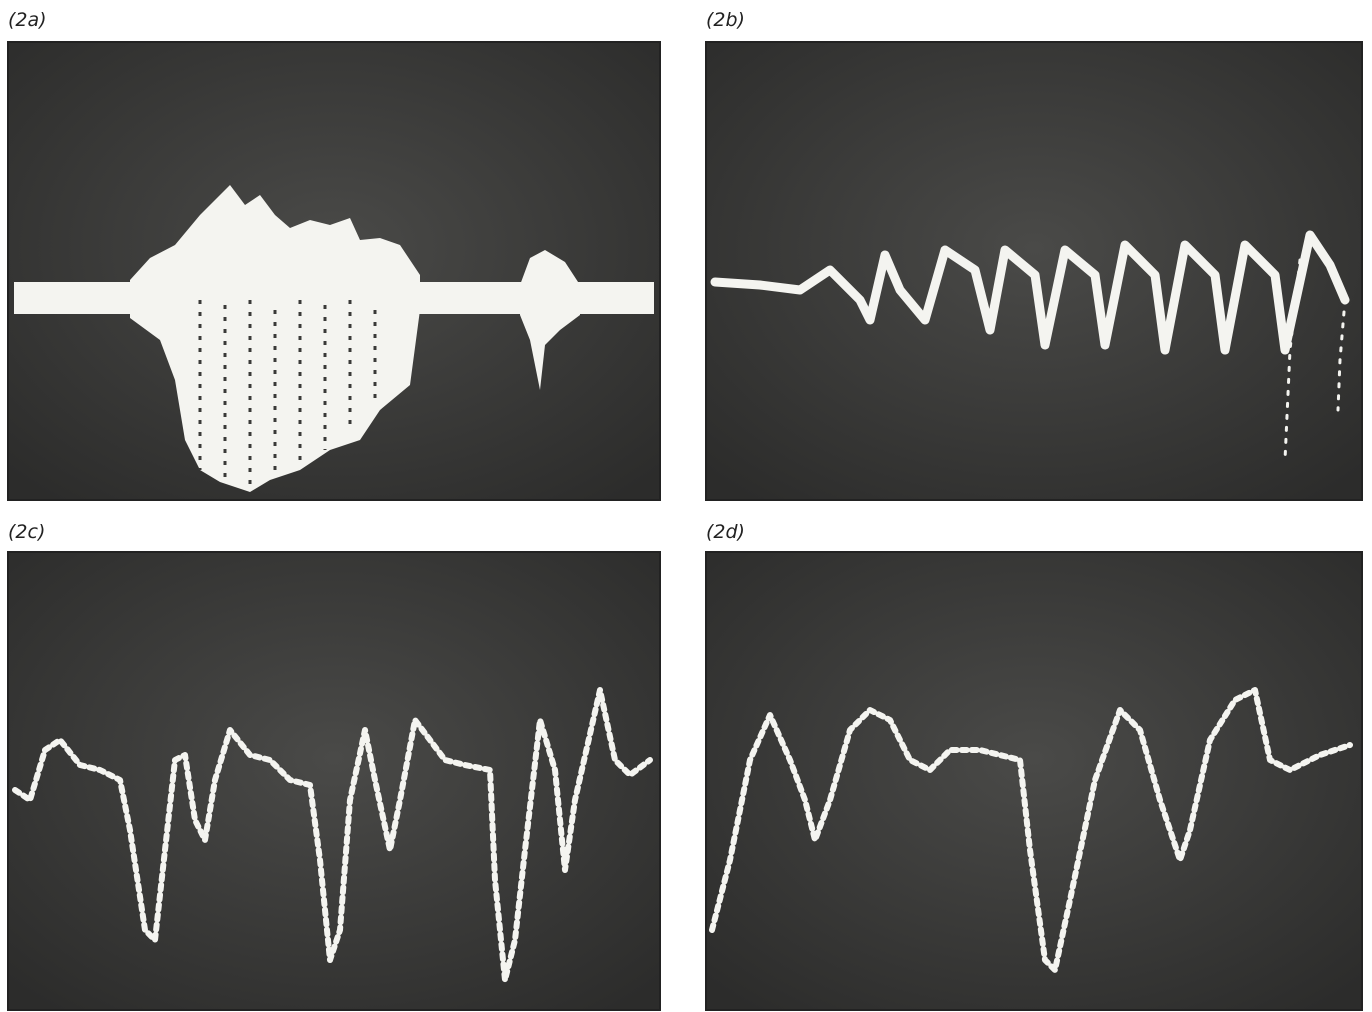  I want to click on panel-label: (2d), so click(725, 532).